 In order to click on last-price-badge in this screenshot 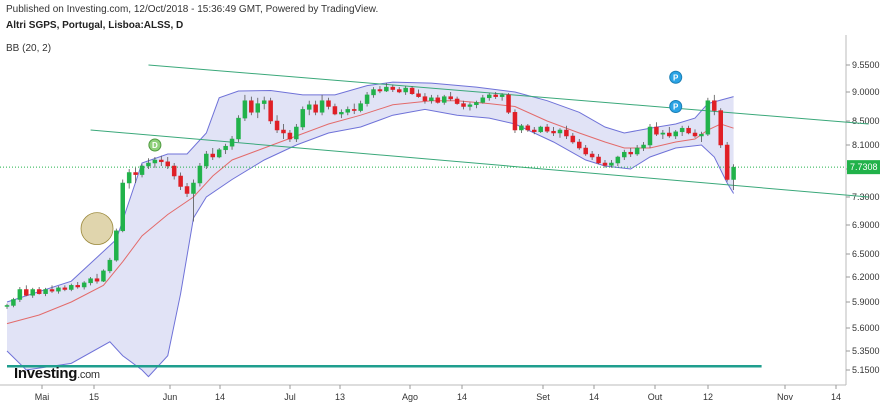, I will do `click(863, 167)`.